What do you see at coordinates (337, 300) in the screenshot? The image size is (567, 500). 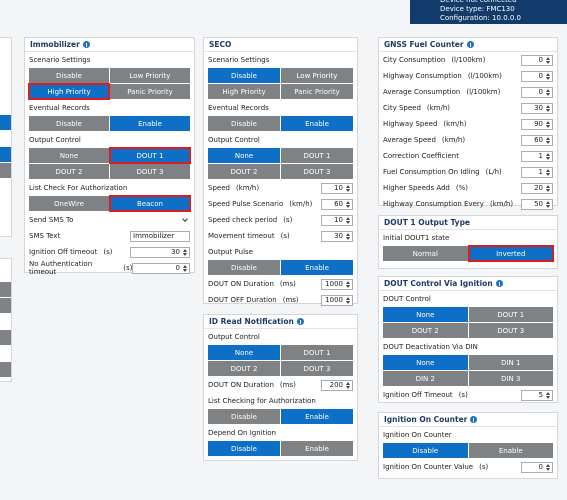 I see `input-field: 1000` at bounding box center [337, 300].